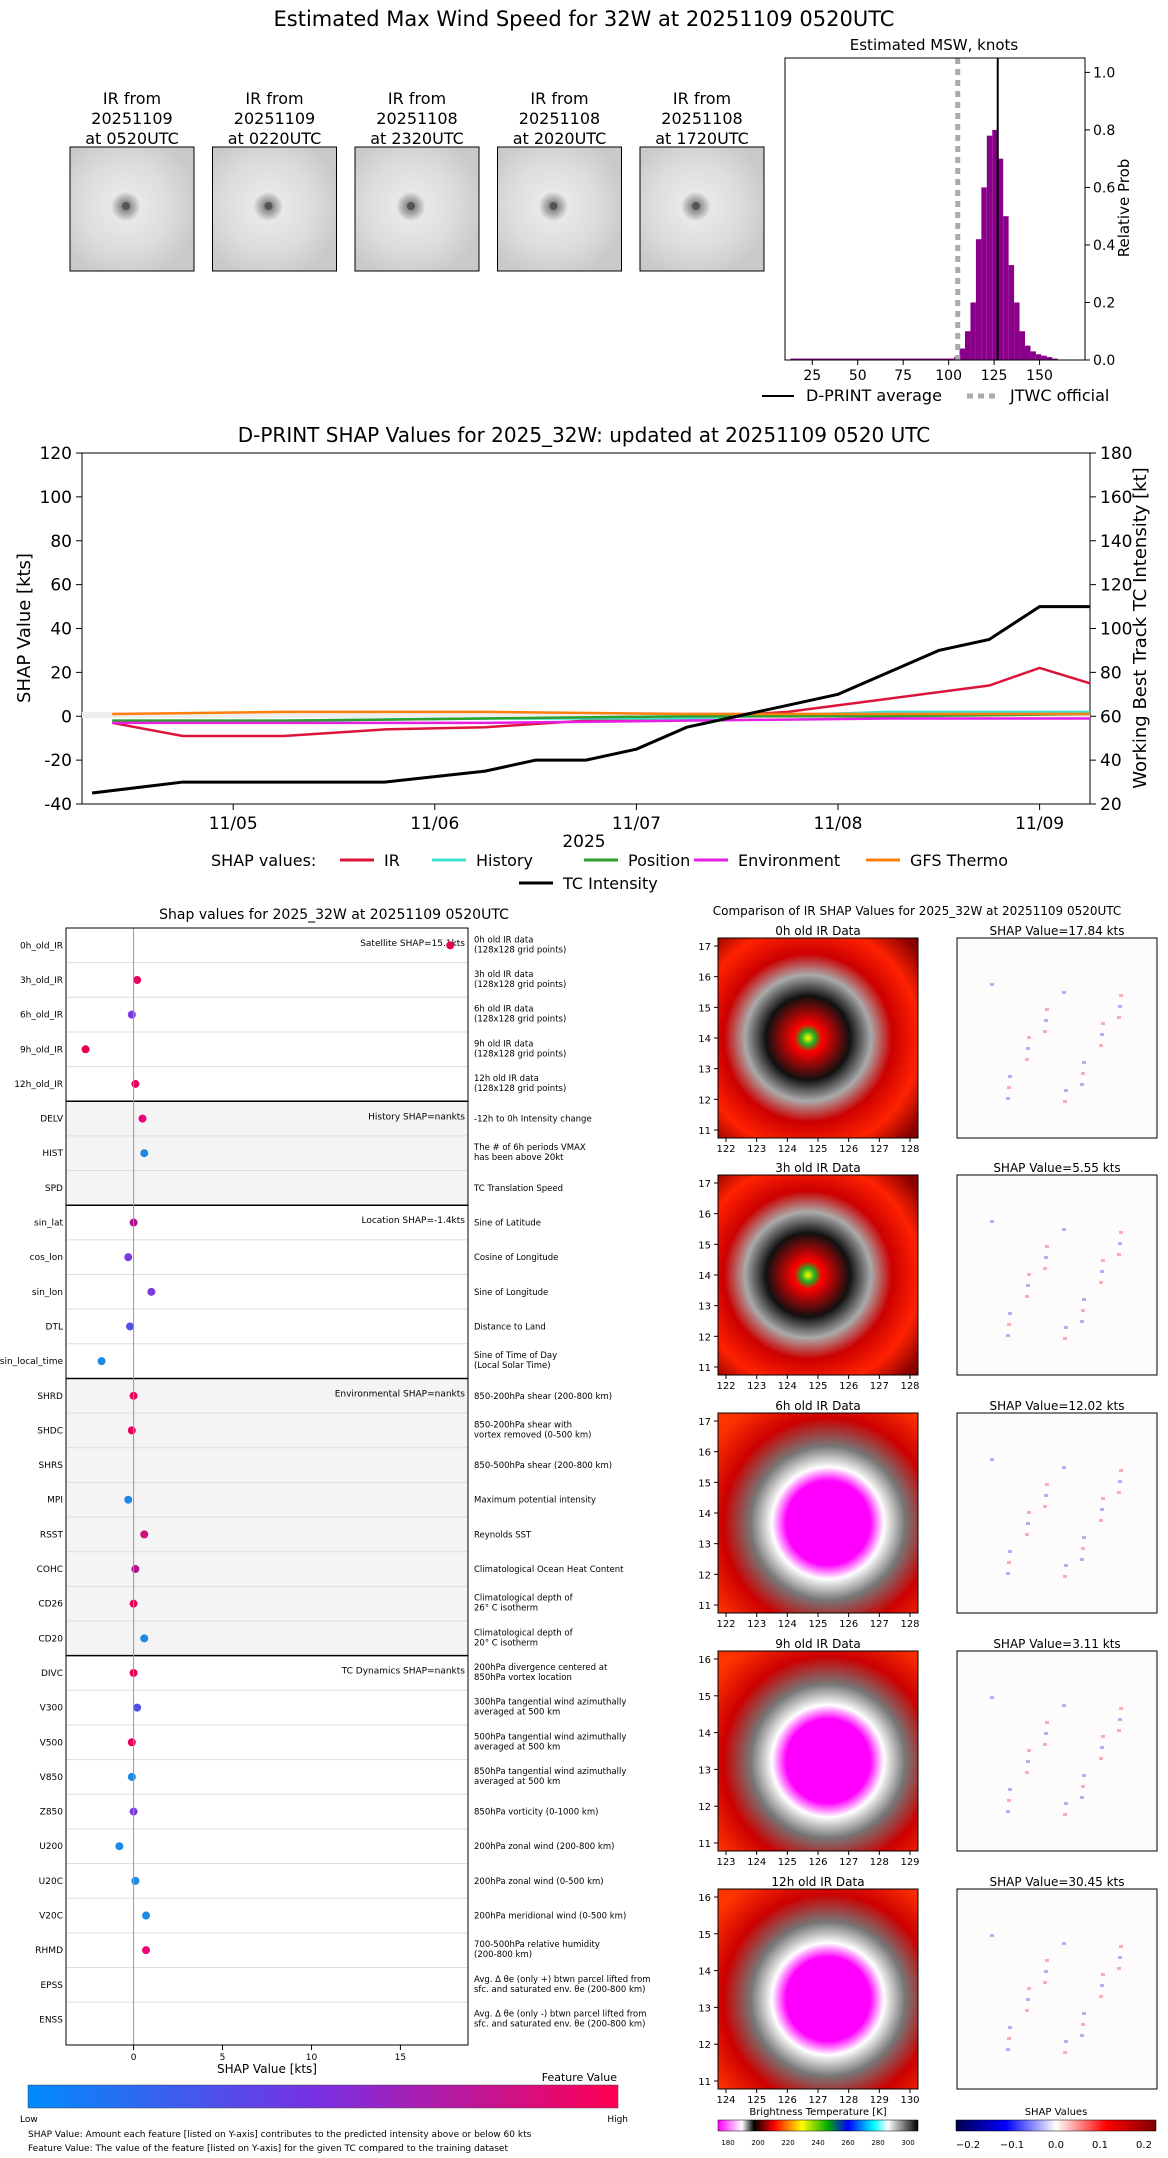  Describe the element at coordinates (704, 1215) in the screenshot. I see `ir-y-tick-label: 16` at that location.